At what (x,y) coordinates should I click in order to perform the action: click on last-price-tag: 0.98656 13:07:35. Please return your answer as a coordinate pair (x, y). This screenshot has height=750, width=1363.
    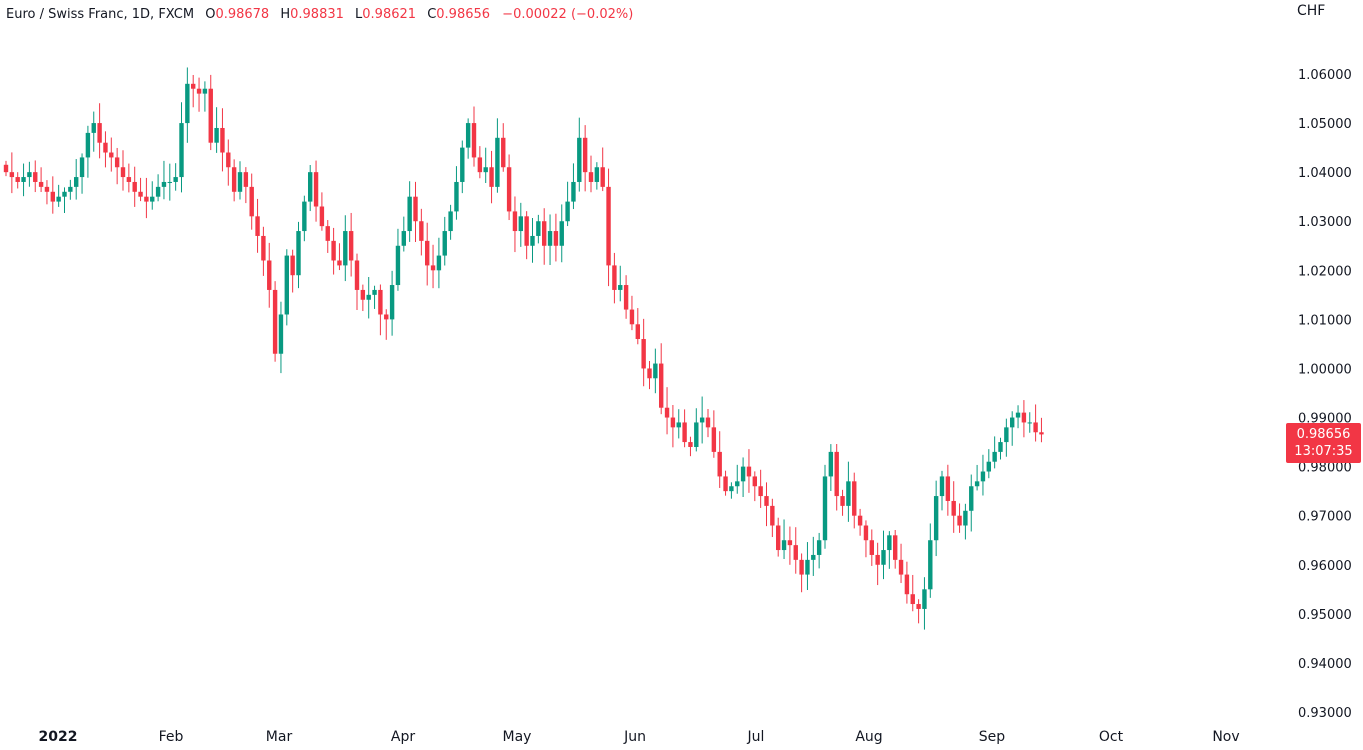
    Looking at the image, I should click on (1323, 443).